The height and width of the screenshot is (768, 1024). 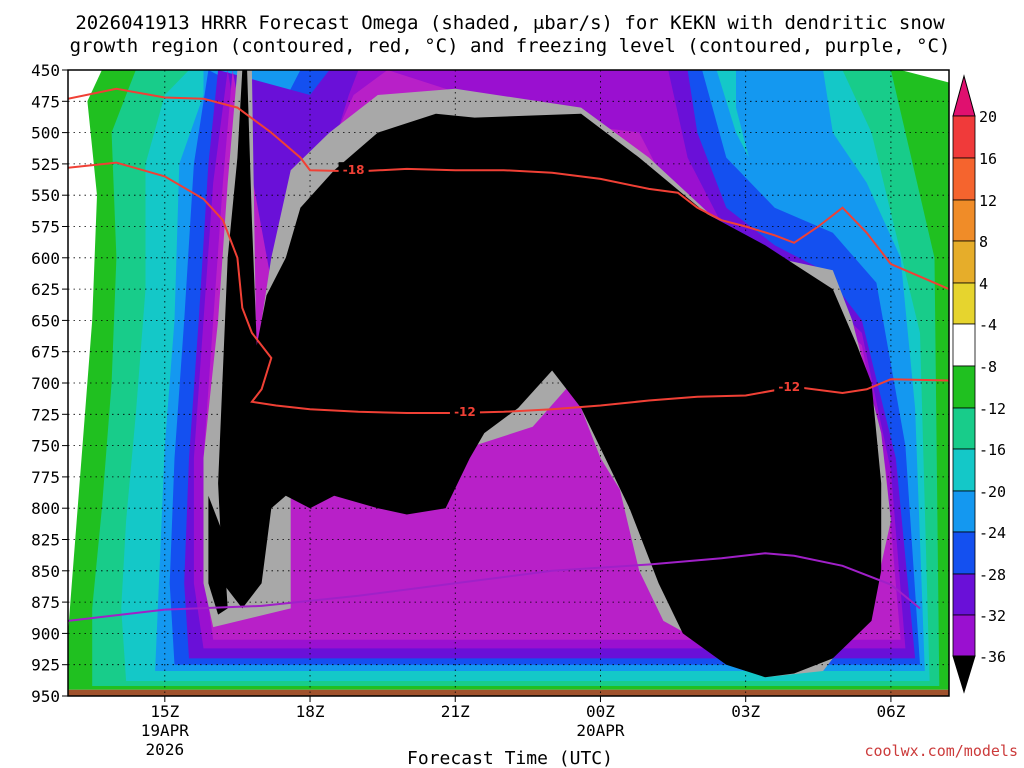 What do you see at coordinates (164, 711) in the screenshot?
I see `x-tick-label: 15Z` at bounding box center [164, 711].